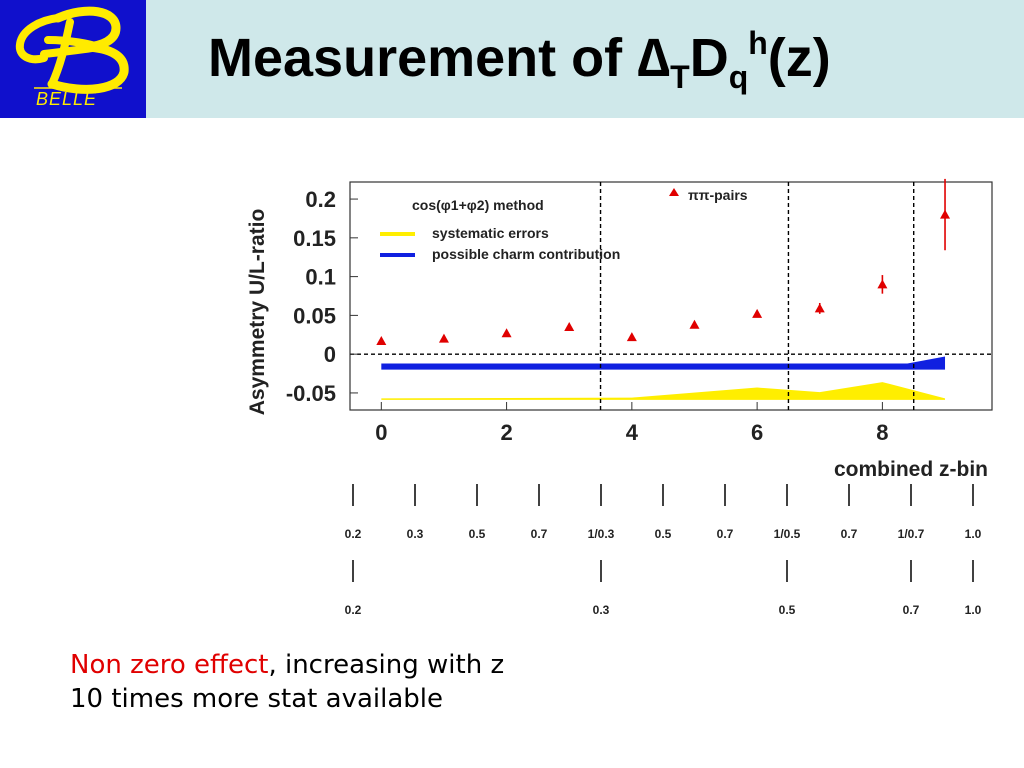 The height and width of the screenshot is (768, 1024). I want to click on title-suffix: (z), so click(799, 58).